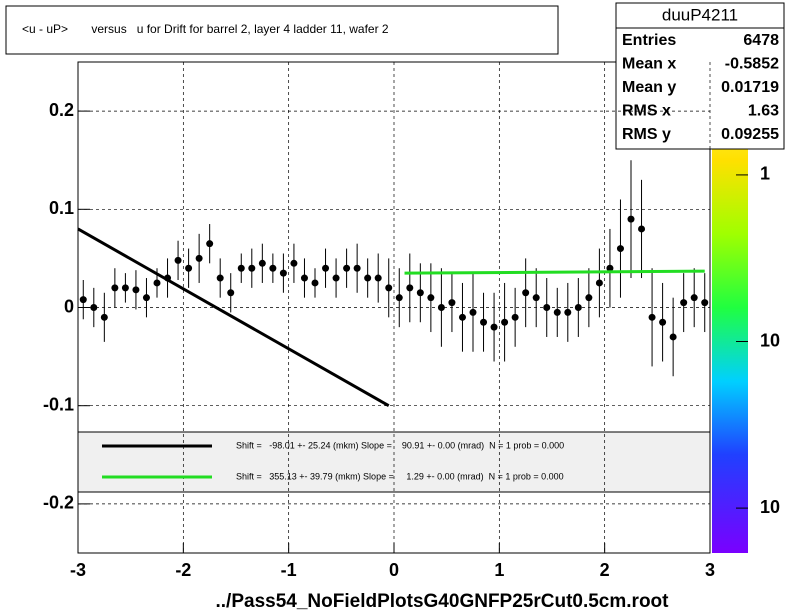 The height and width of the screenshot is (616, 789). What do you see at coordinates (750, 134) in the screenshot?
I see `stats-value: 0.09255` at bounding box center [750, 134].